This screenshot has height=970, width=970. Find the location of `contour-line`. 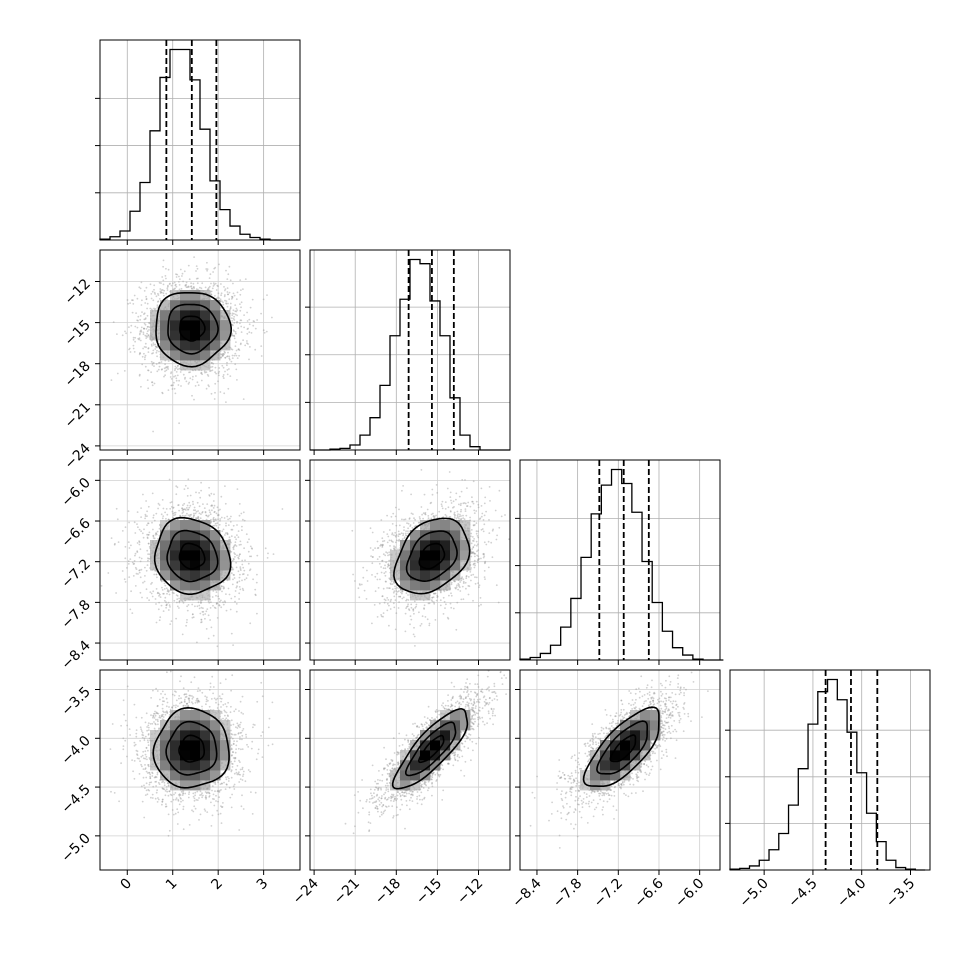

contour-line is located at coordinates (194, 330).